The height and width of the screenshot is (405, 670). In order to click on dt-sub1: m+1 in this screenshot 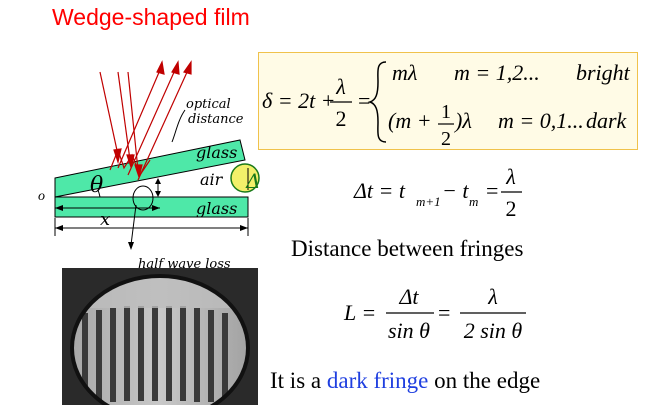, I will do `click(428, 201)`.